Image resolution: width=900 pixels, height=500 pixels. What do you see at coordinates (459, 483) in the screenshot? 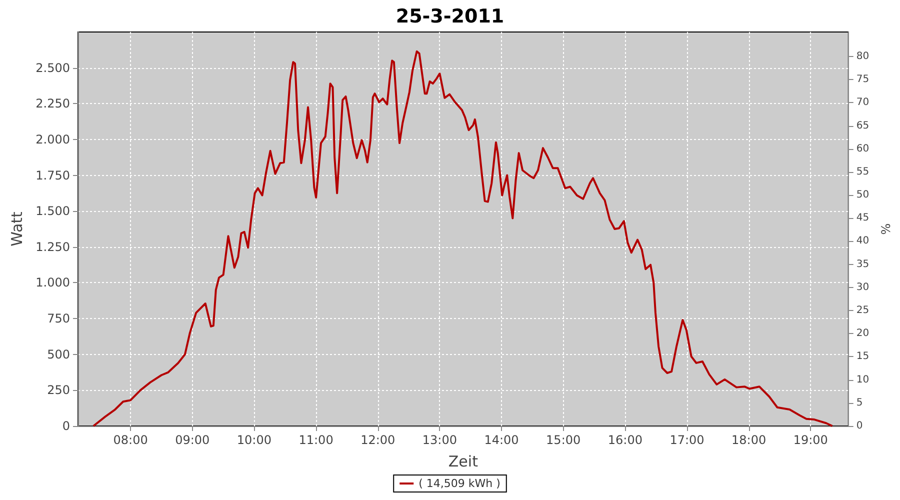
I see `legend-label: ( 14,509 kWh )` at bounding box center [459, 483].